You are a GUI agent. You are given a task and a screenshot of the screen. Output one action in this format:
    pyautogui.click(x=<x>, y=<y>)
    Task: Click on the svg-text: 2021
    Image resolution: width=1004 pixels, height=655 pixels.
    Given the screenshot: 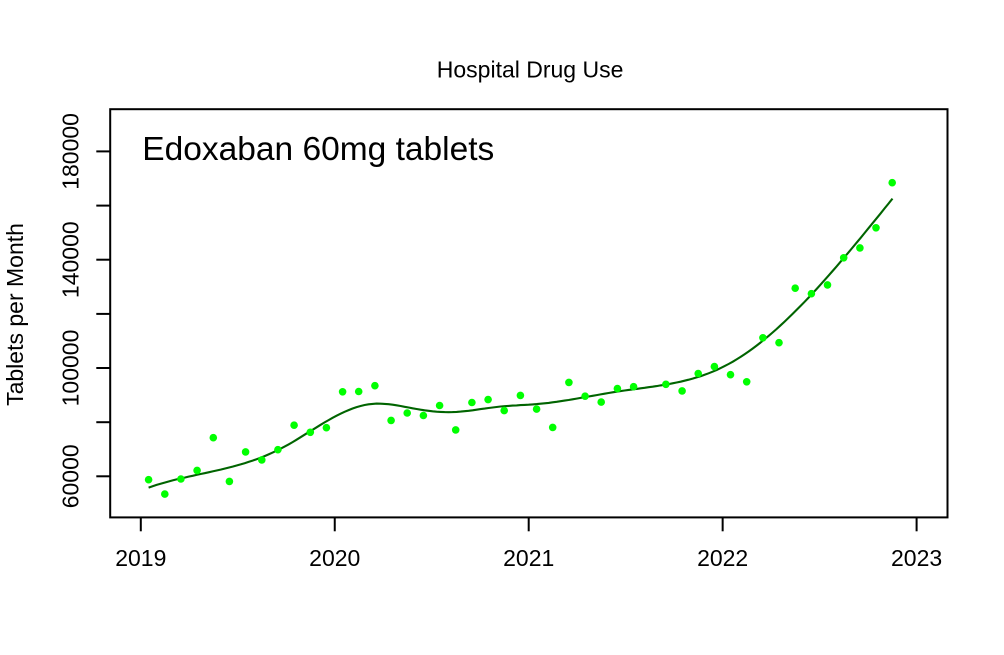 What is the action you would take?
    pyautogui.click(x=528, y=558)
    